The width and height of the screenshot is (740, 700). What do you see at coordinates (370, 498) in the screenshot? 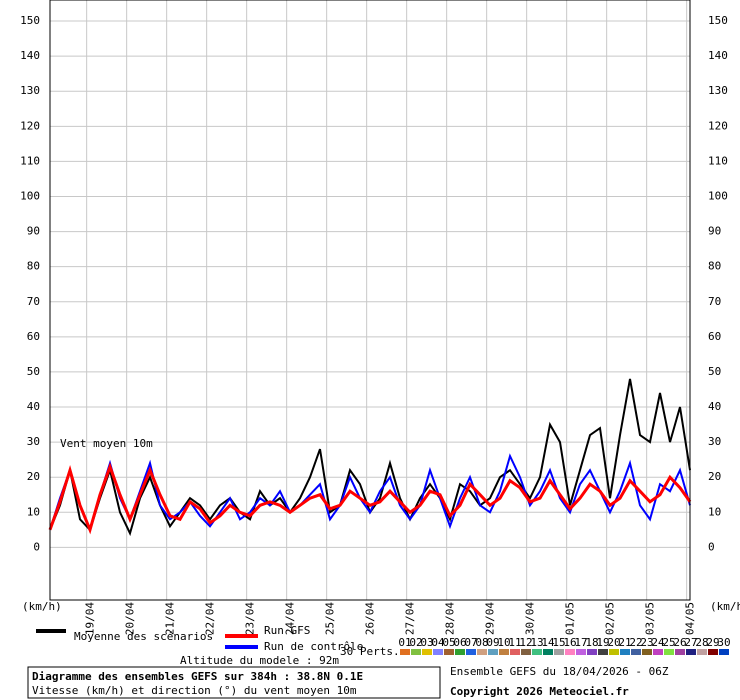
I see `series-line` at bounding box center [370, 498].